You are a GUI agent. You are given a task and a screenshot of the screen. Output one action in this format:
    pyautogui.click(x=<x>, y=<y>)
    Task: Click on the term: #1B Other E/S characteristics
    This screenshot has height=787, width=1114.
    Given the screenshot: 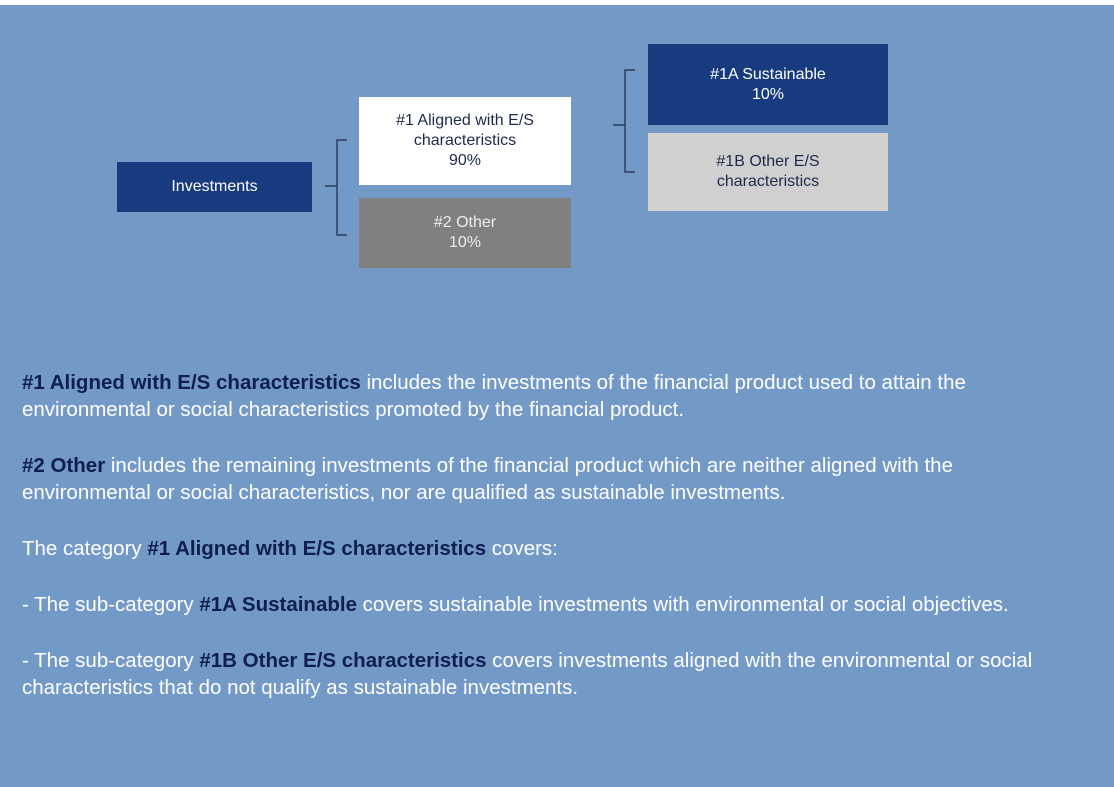 What is the action you would take?
    pyautogui.click(x=343, y=660)
    